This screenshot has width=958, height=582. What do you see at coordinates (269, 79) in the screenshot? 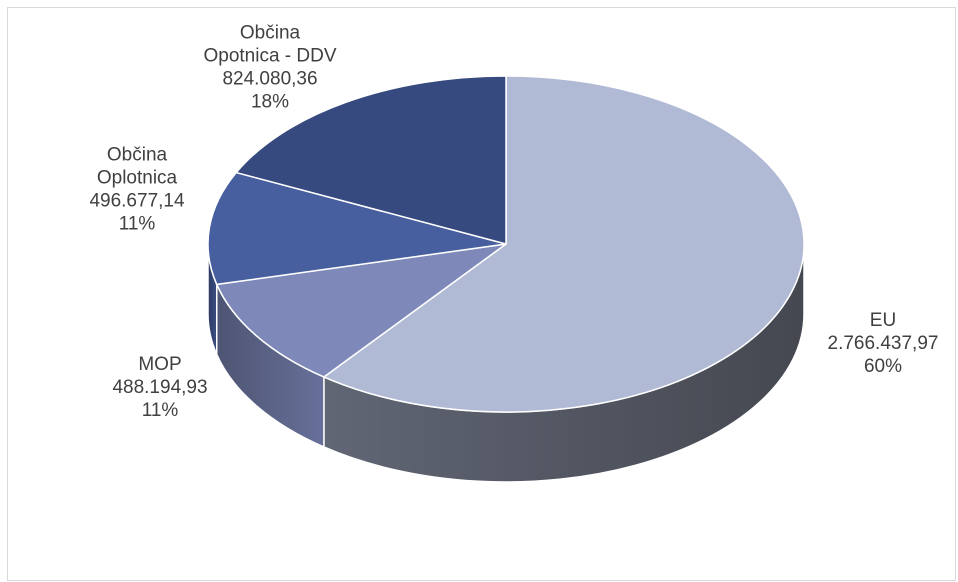
I see `data-label-line: 824.080,36` at bounding box center [269, 79].